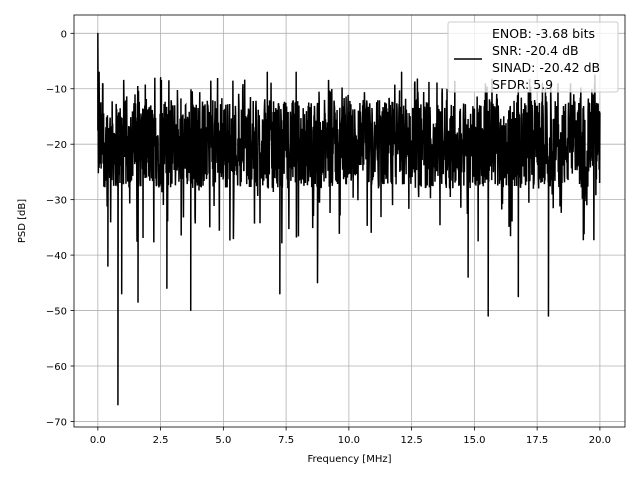  Describe the element at coordinates (349, 440) in the screenshot. I see `x-tick-label: 10.0` at that location.